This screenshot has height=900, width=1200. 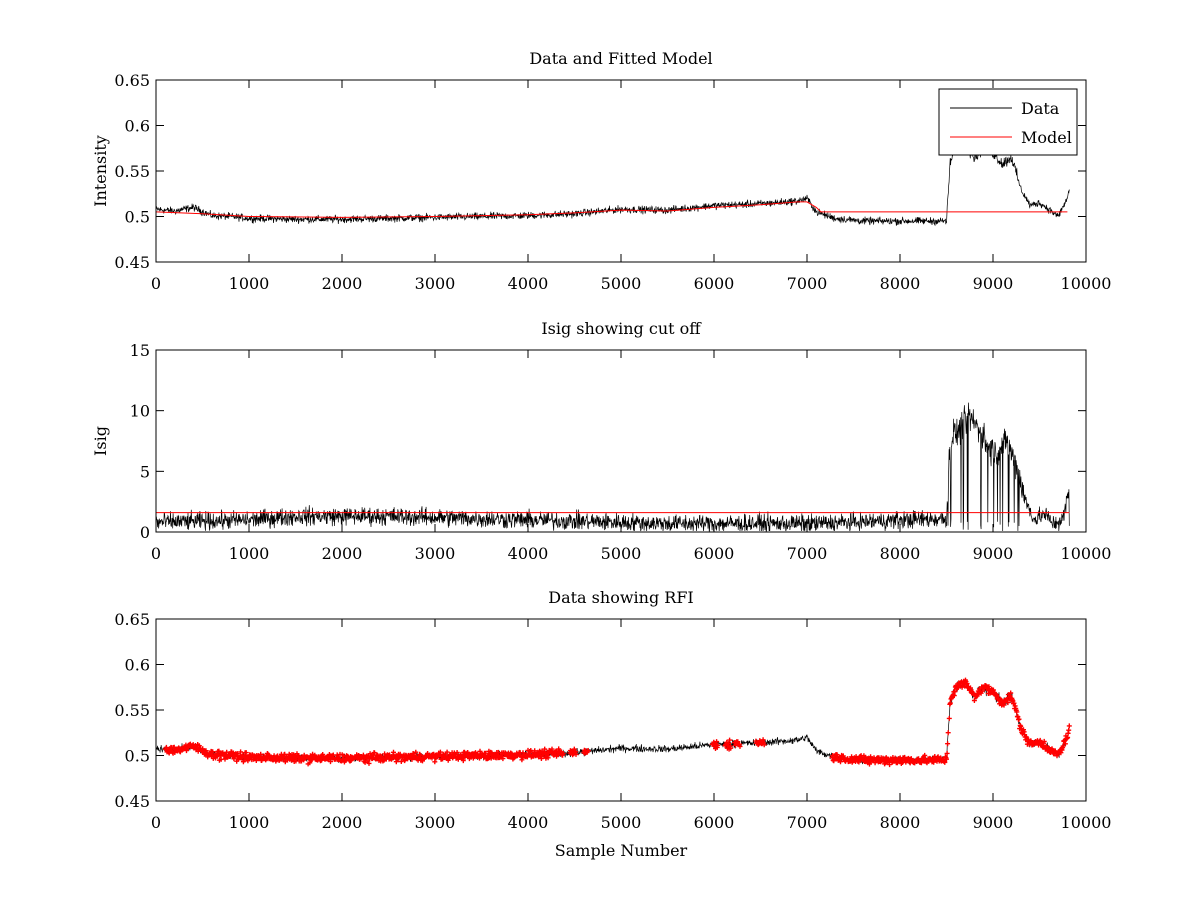 I want to click on legend-label: Data, so click(x=1040, y=108).